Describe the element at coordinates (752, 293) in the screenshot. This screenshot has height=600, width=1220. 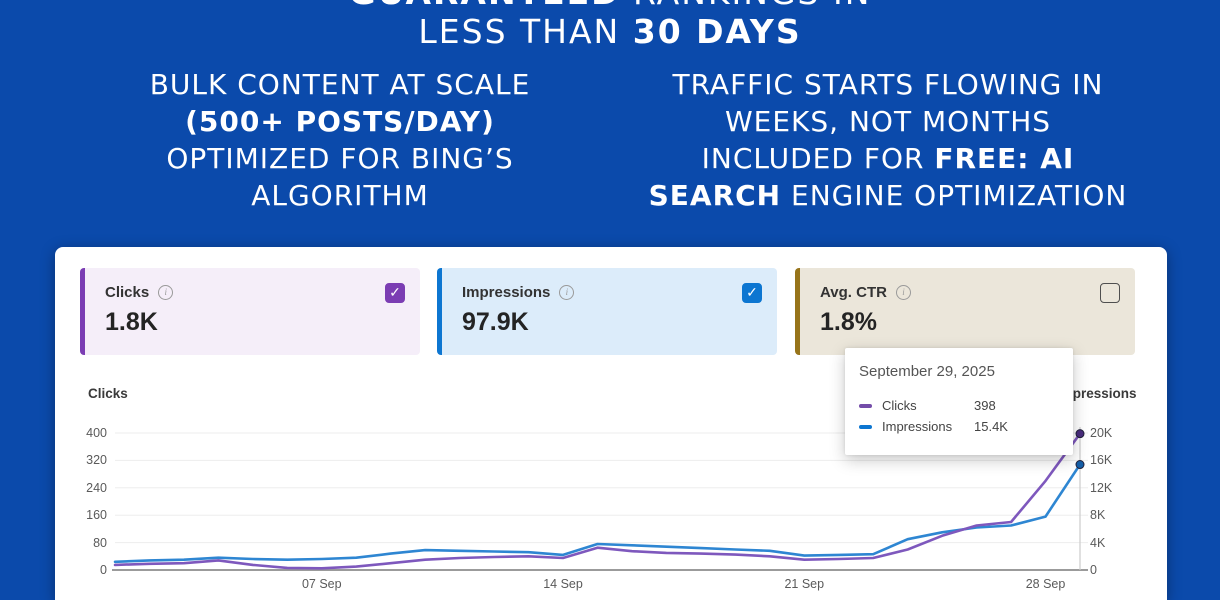
I see `impressions-checkbox: ✓` at that location.